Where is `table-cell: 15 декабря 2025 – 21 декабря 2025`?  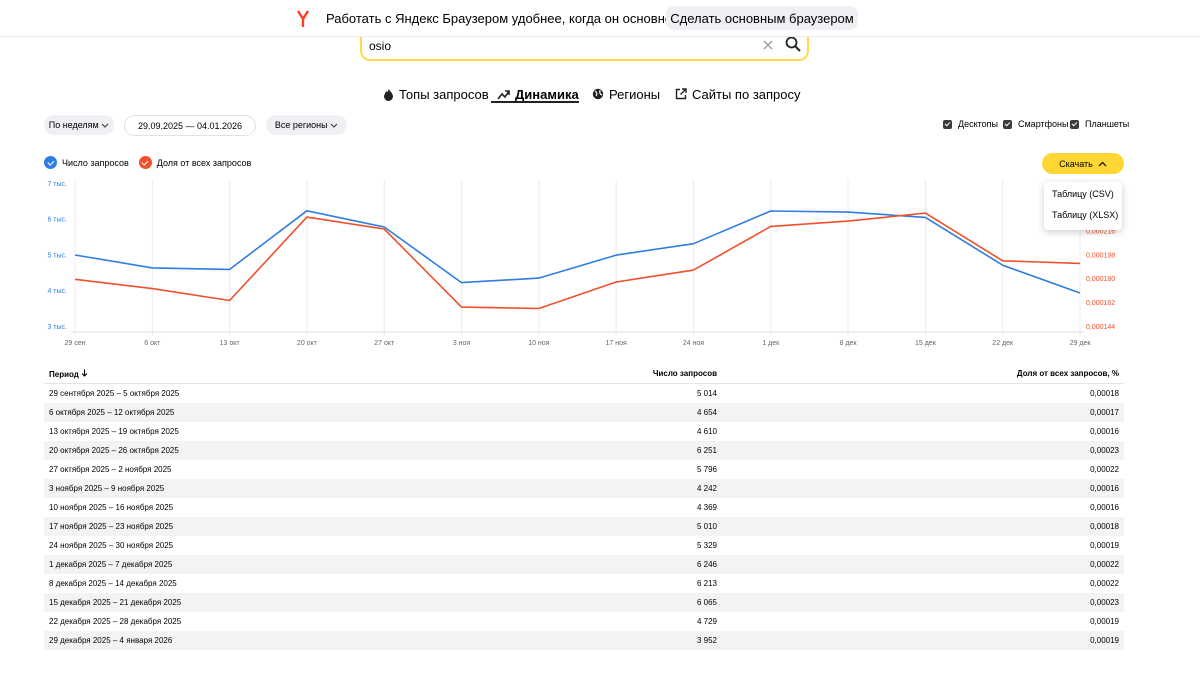
table-cell: 15 декабря 2025 – 21 декабря 2025 is located at coordinates (115, 602).